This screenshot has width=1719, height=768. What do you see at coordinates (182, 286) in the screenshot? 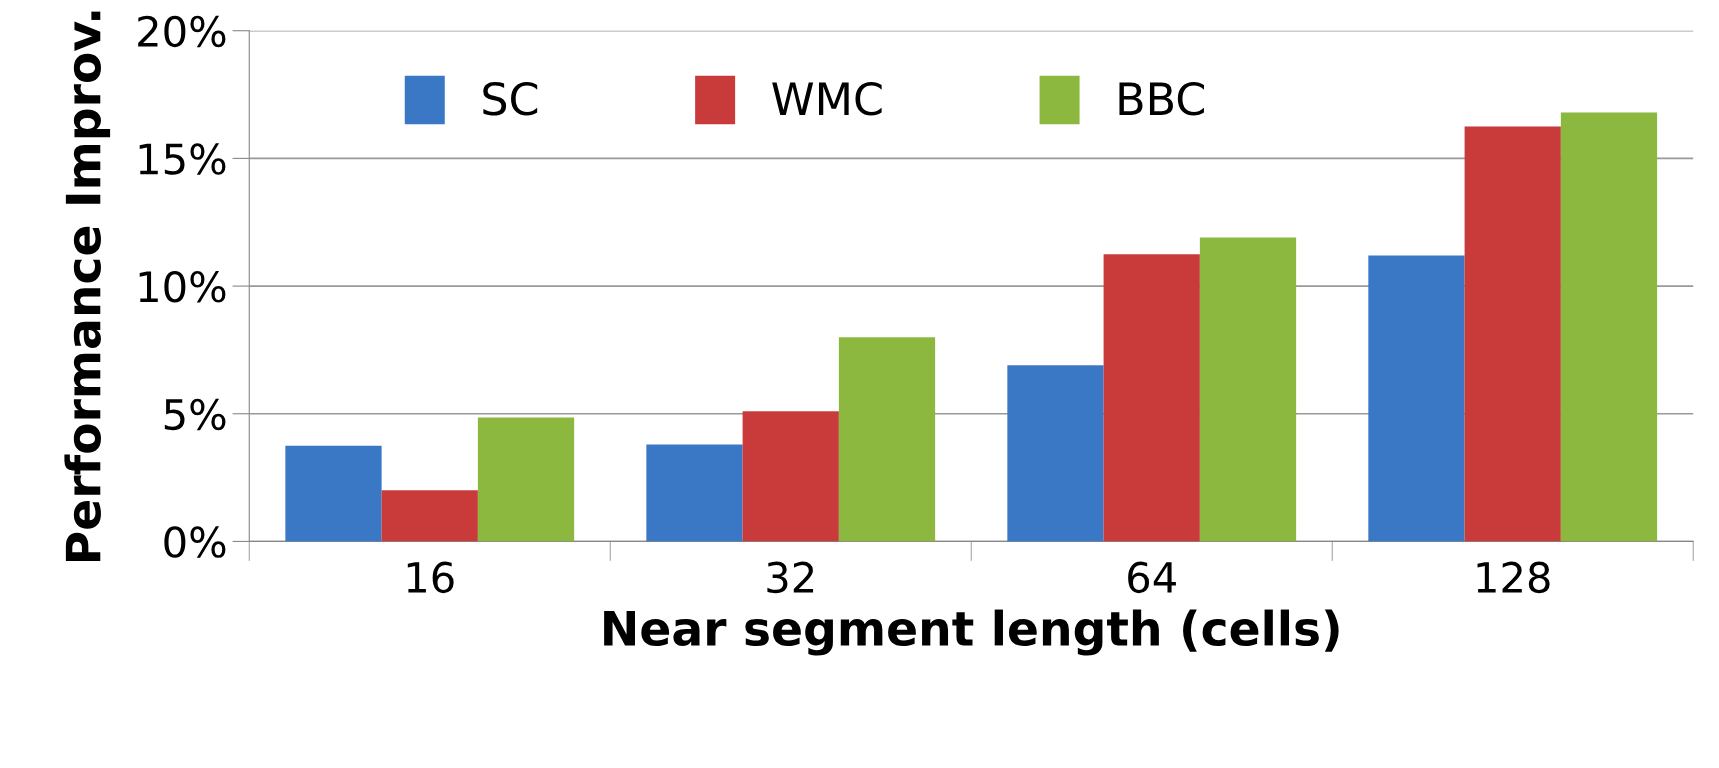
I see `y-tick-label: 10%` at bounding box center [182, 286].